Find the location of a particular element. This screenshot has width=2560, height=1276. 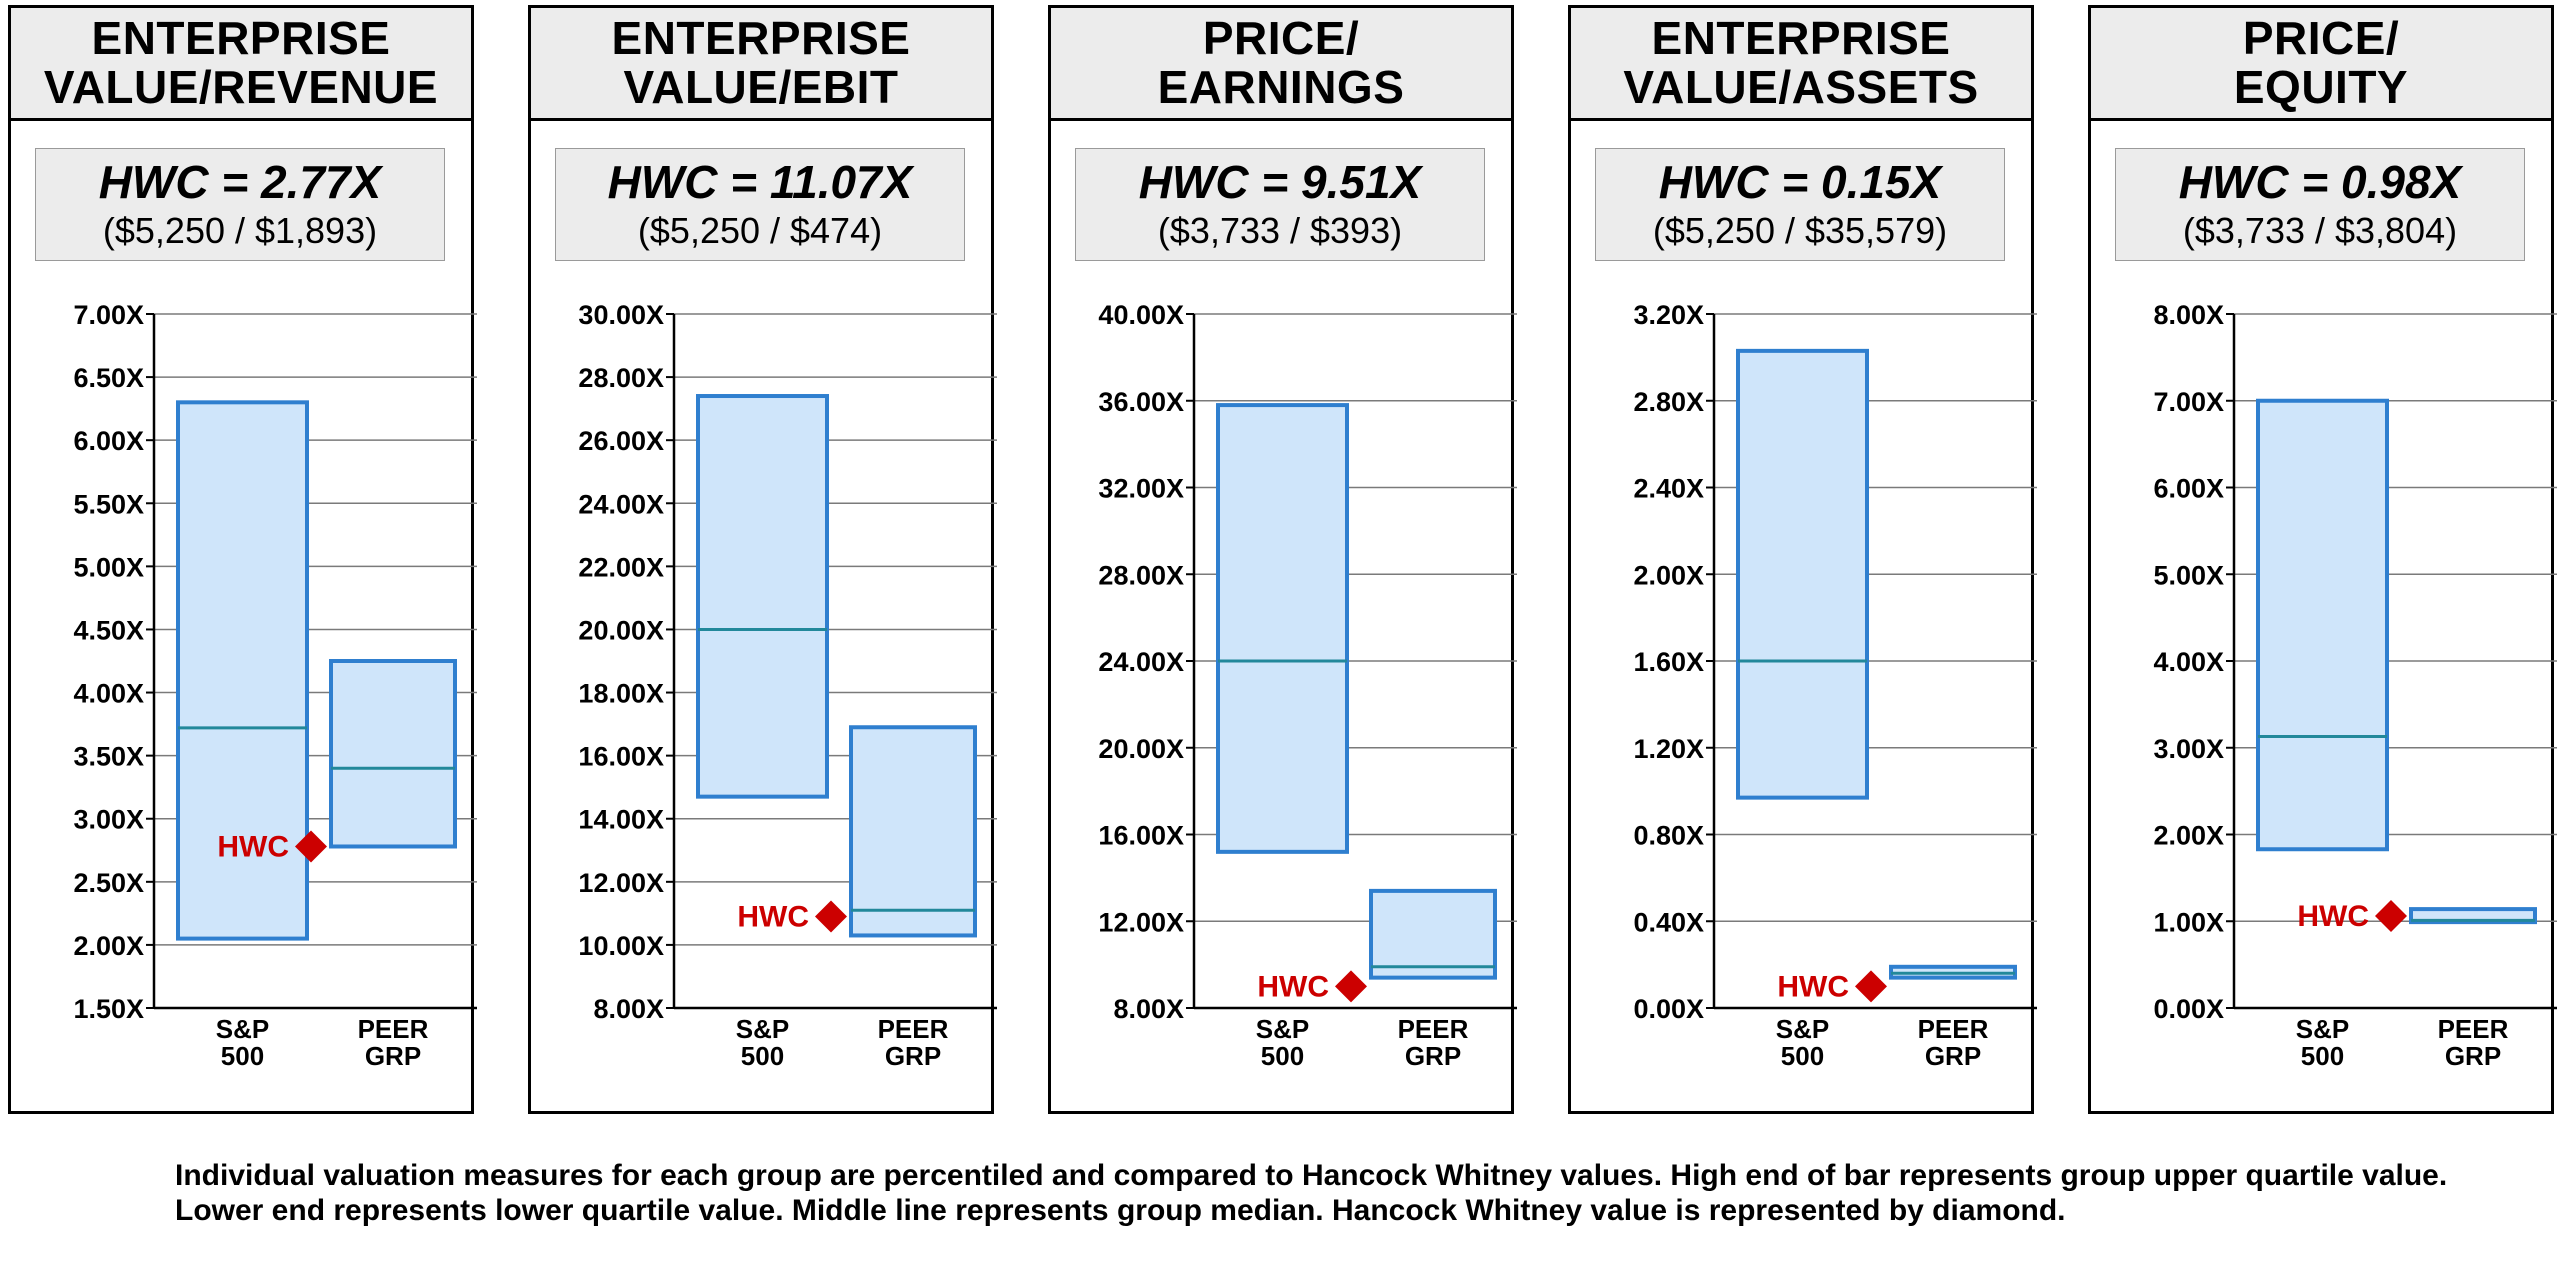

panel-title: ENTERPRISE VALUE/EBIT is located at coordinates (761, 64).